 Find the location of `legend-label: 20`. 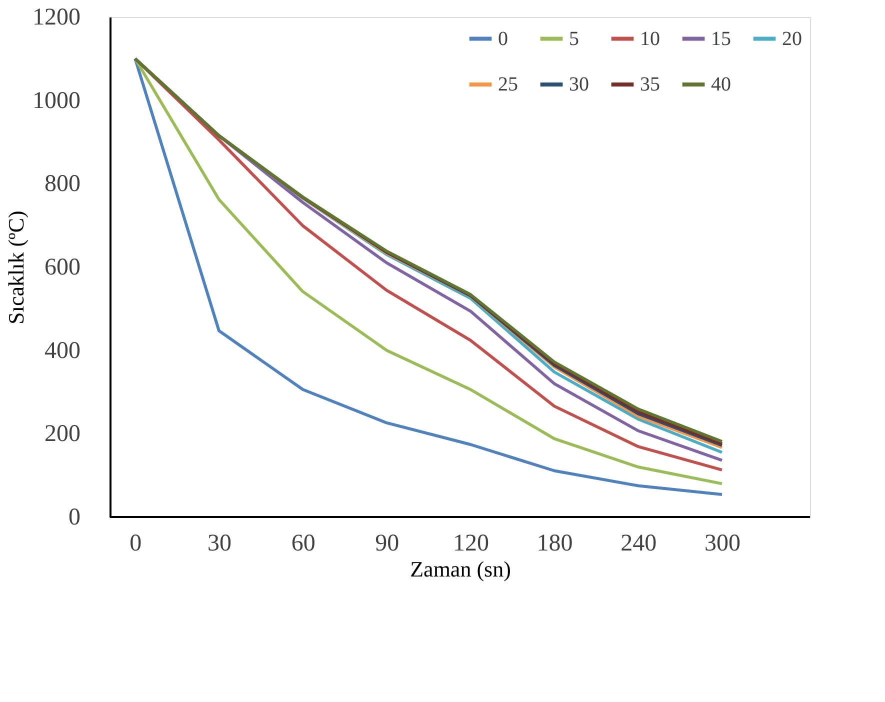

legend-label: 20 is located at coordinates (792, 39).